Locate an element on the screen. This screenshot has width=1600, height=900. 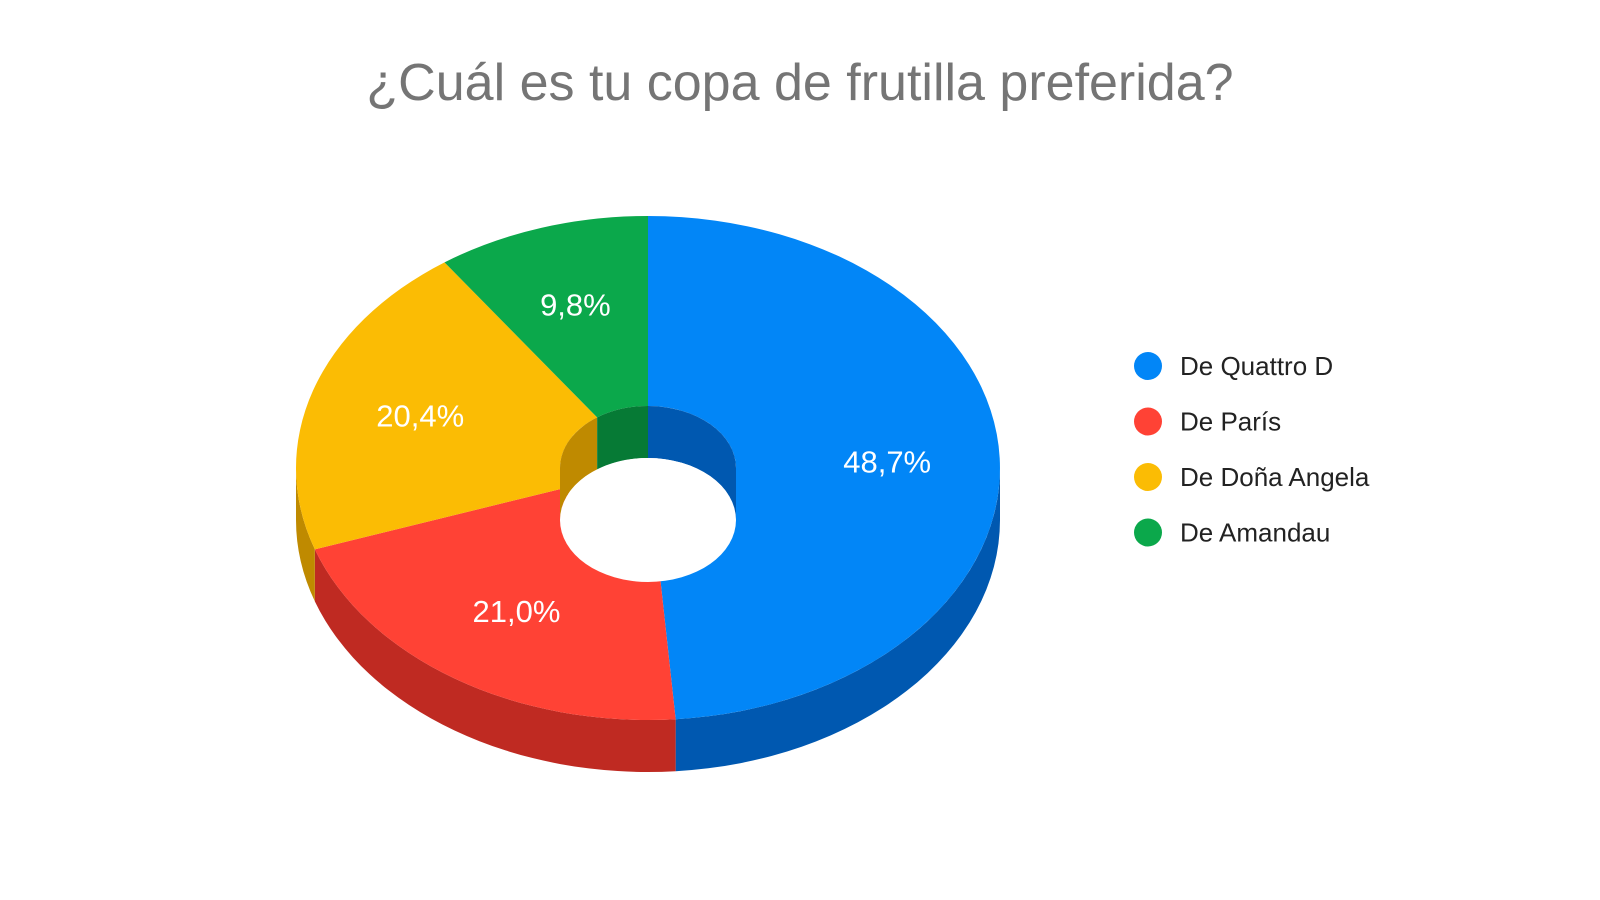
legend-item-de-paris: De París is located at coordinates (1207, 422).